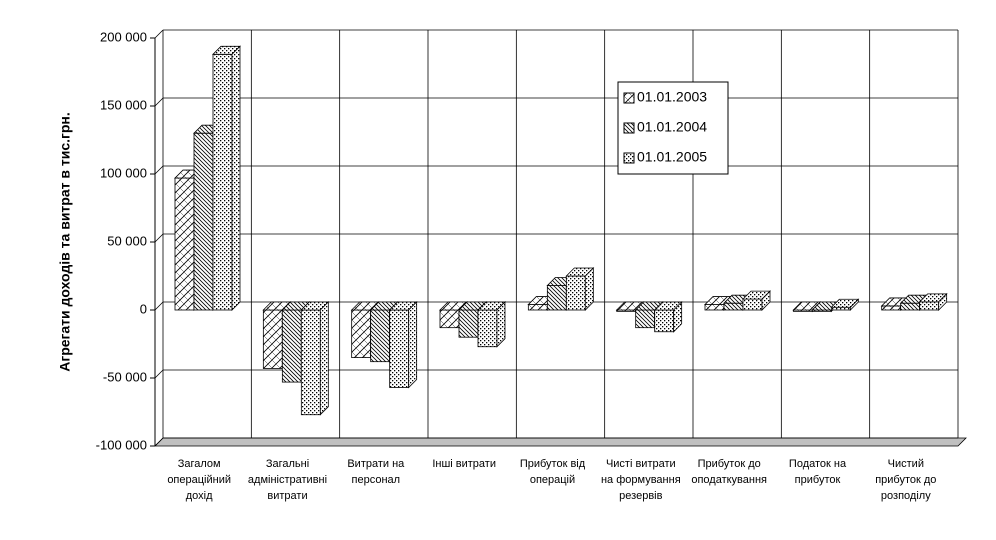 Image resolution: width=996 pixels, height=540 pixels. What do you see at coordinates (906, 480) in the screenshot?
I see `x-tick-label: Чистий прибуток до розподілу` at bounding box center [906, 480].